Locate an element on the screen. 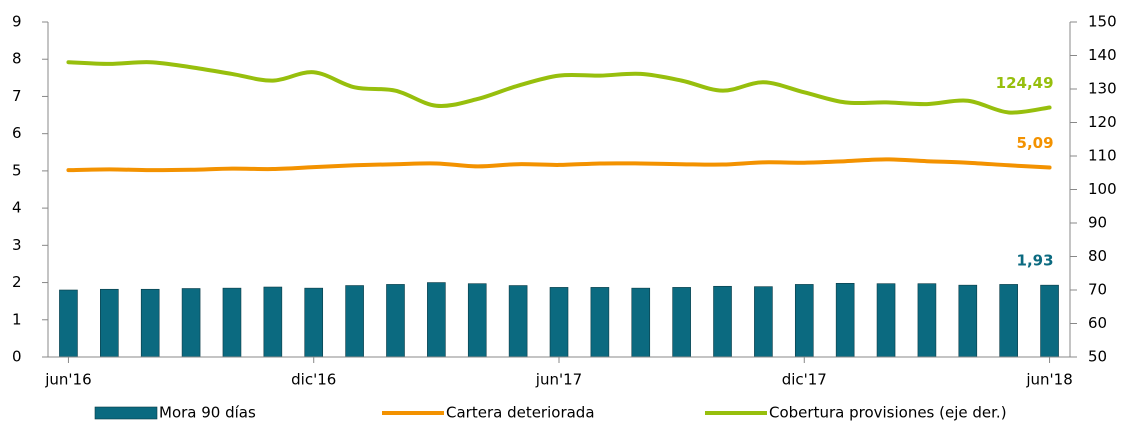  y-tick-label: 4 is located at coordinates (17, 208).